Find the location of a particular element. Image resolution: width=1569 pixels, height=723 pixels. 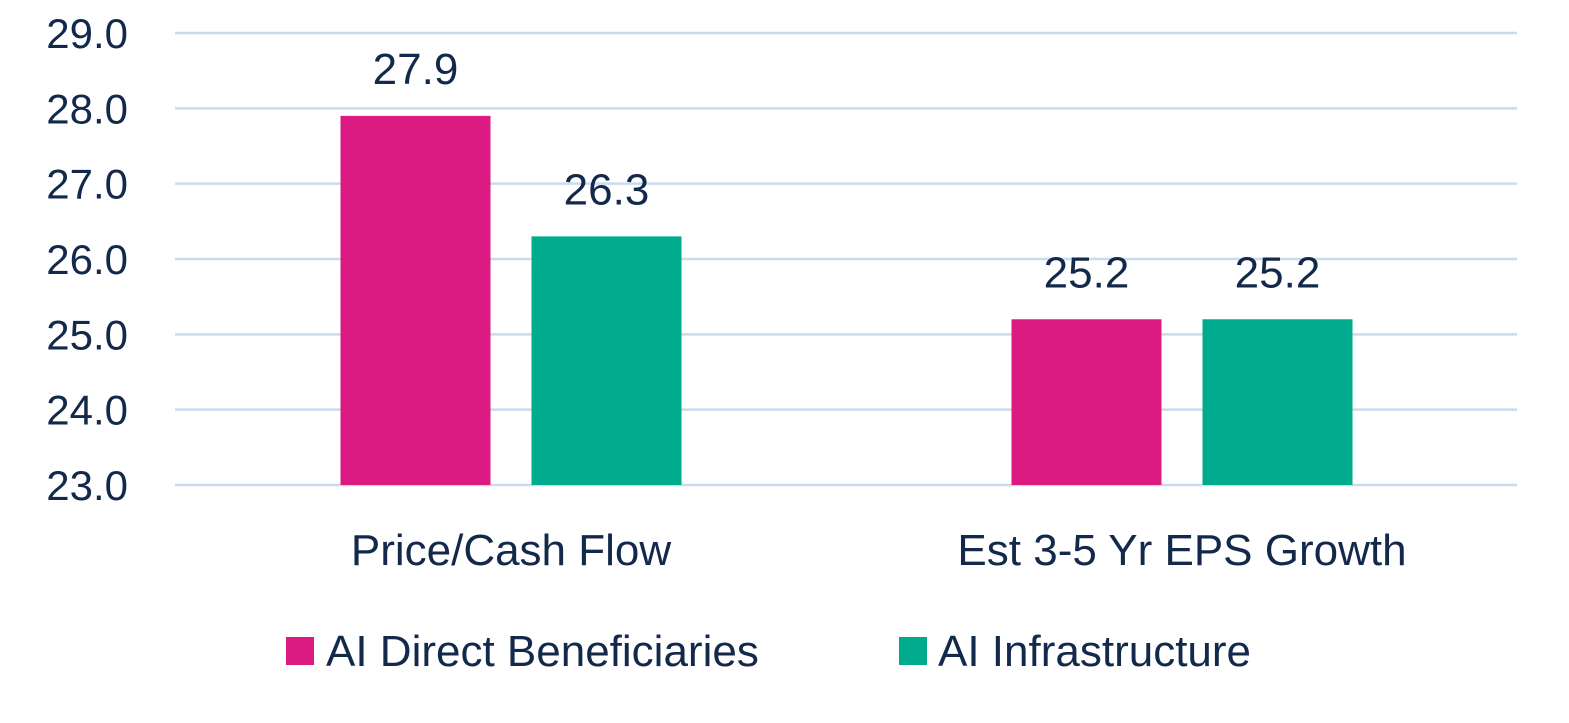

data-label: 26.3 is located at coordinates (607, 189).